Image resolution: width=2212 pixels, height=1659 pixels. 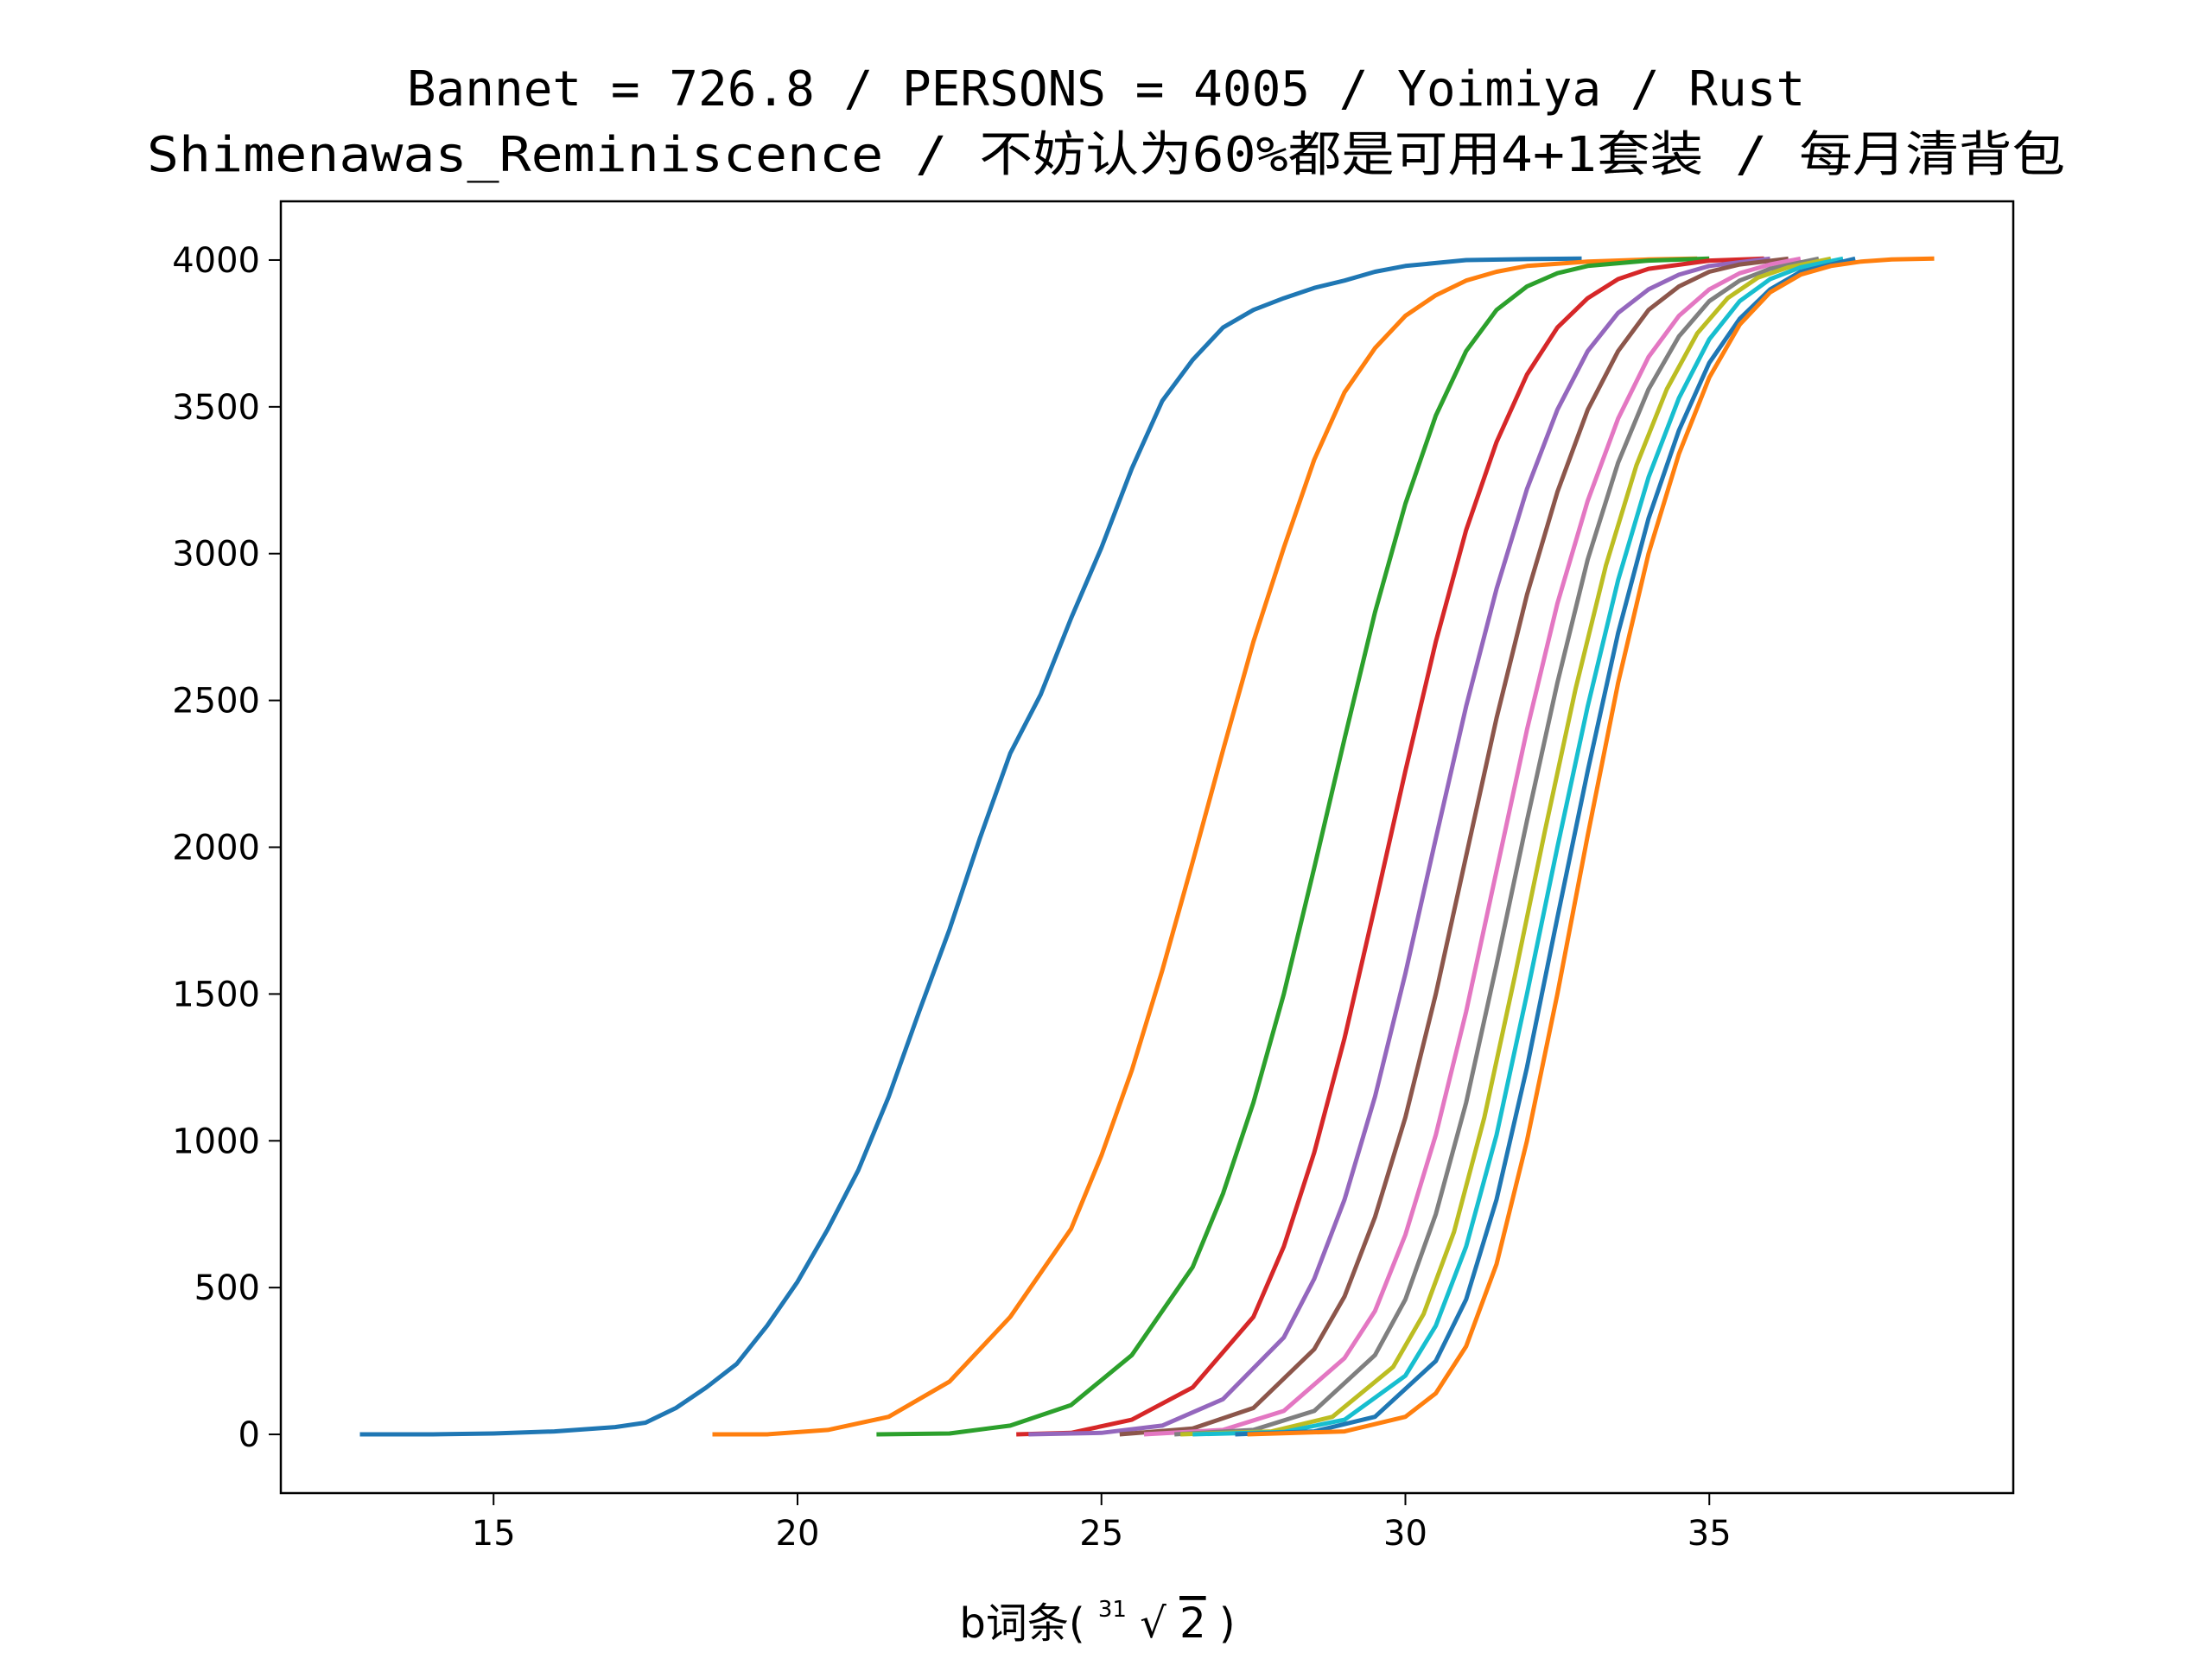 I want to click on y-tick-label: 1500, so click(x=216, y=994).